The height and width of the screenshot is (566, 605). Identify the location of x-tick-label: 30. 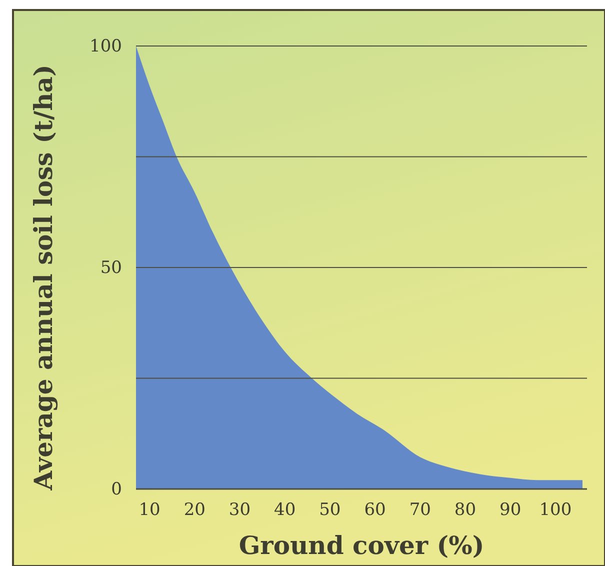
(239, 510).